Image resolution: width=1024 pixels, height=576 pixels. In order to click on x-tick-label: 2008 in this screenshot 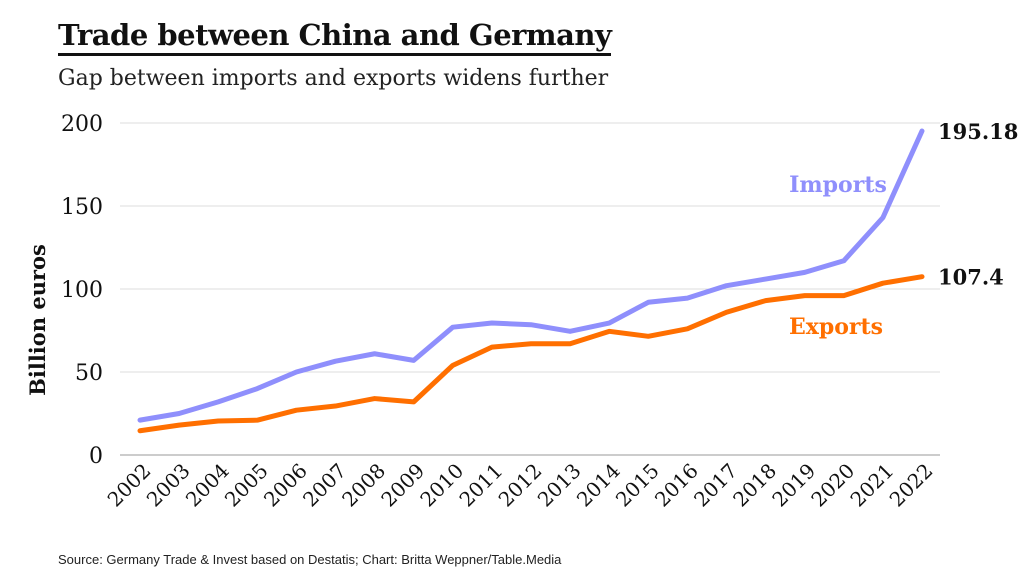, I will do `click(363, 485)`.